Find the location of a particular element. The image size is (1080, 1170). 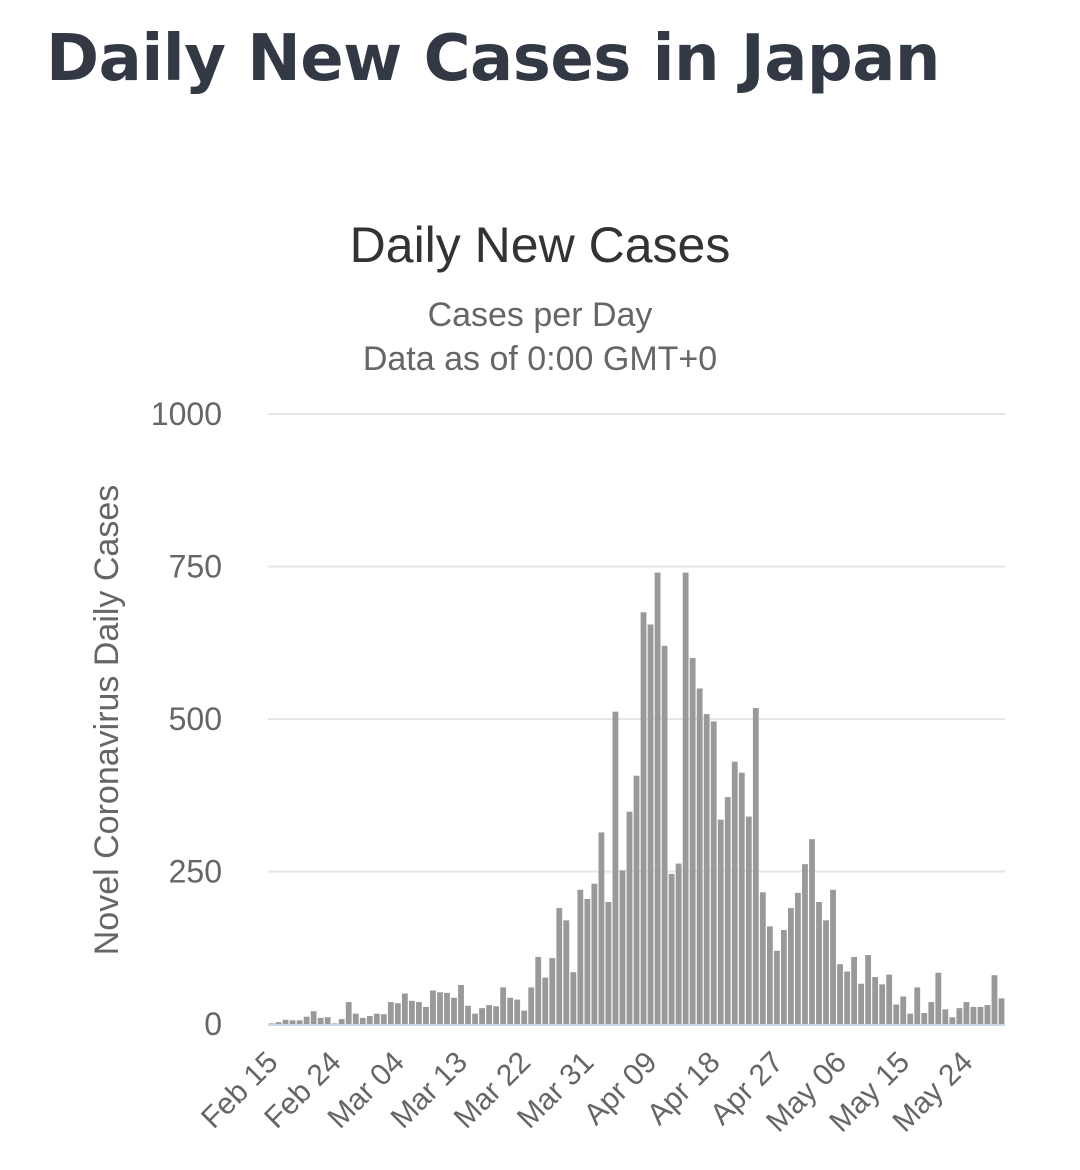

y-tick-label: 250 is located at coordinates (195, 872).